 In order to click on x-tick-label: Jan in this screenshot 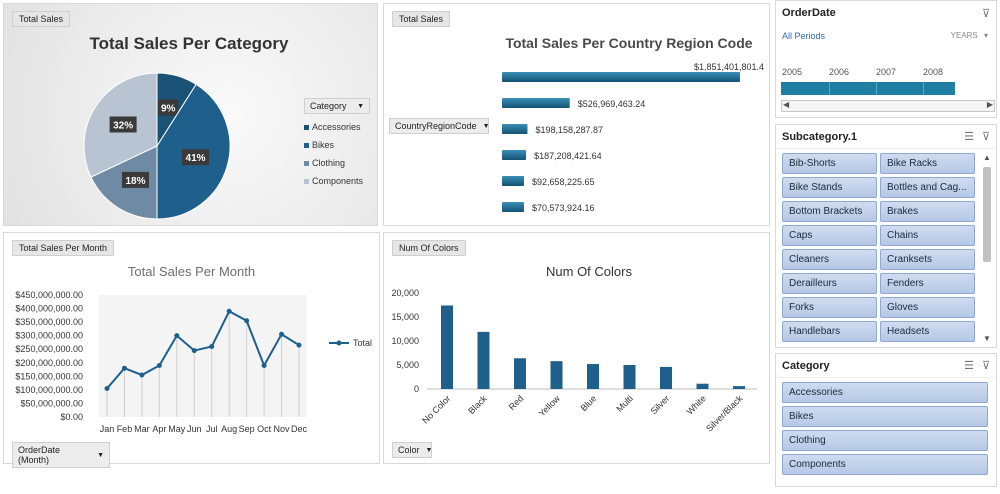, I will do `click(107, 429)`.